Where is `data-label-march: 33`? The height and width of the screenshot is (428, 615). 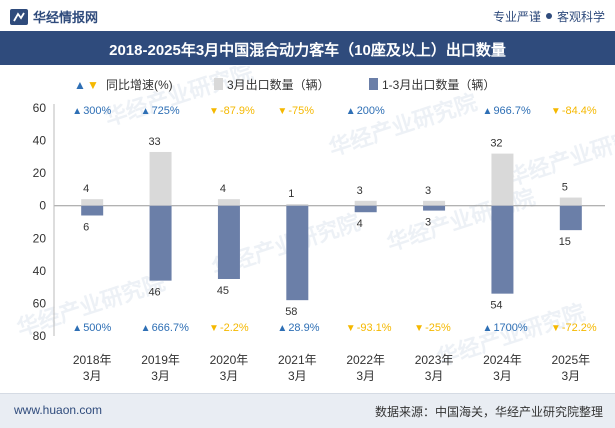
data-label-march: 33 is located at coordinates (154, 142).